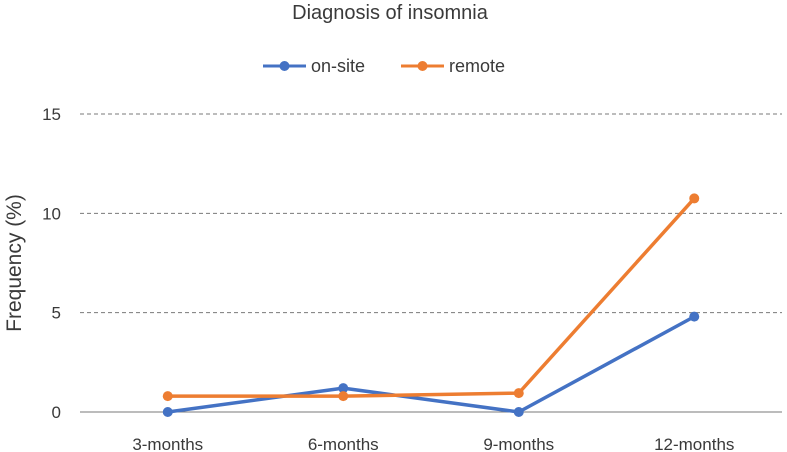 Image resolution: width=787 pixels, height=452 pixels. I want to click on x-tick-label: 12-months, so click(694, 443).